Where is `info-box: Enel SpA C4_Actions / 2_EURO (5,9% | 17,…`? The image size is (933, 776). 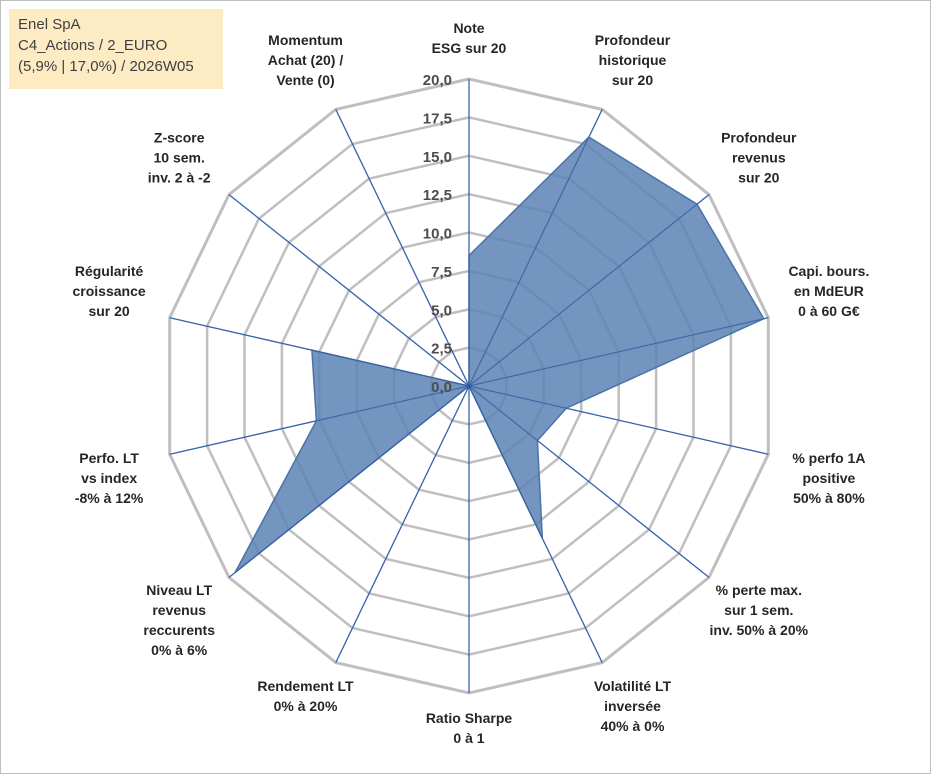 info-box: Enel SpA C4_Actions / 2_EURO (5,9% | 17,… is located at coordinates (116, 49).